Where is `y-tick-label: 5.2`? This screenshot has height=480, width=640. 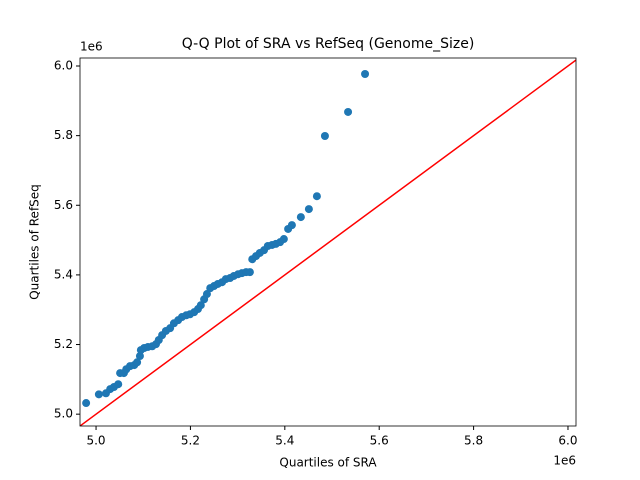
y-tick-label: 5.2 is located at coordinates (63, 344).